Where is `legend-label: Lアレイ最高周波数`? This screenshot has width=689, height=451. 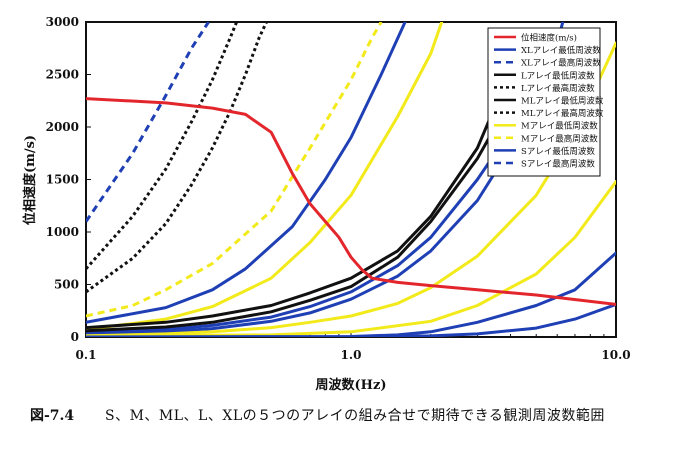
legend-label: Lアレイ最高周波数 is located at coordinates (558, 88).